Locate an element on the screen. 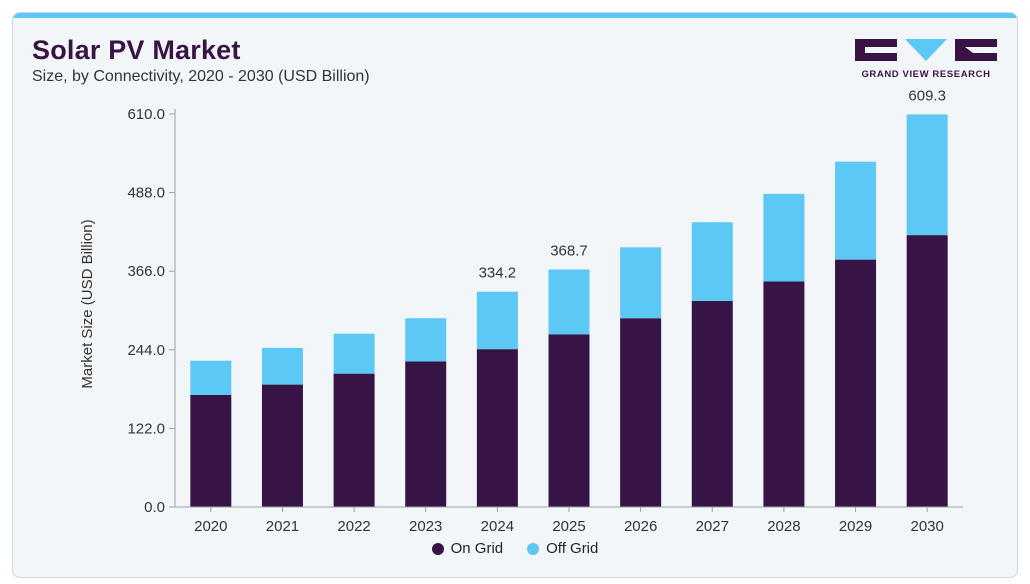  total-label-2030: 609.3 is located at coordinates (927, 95).